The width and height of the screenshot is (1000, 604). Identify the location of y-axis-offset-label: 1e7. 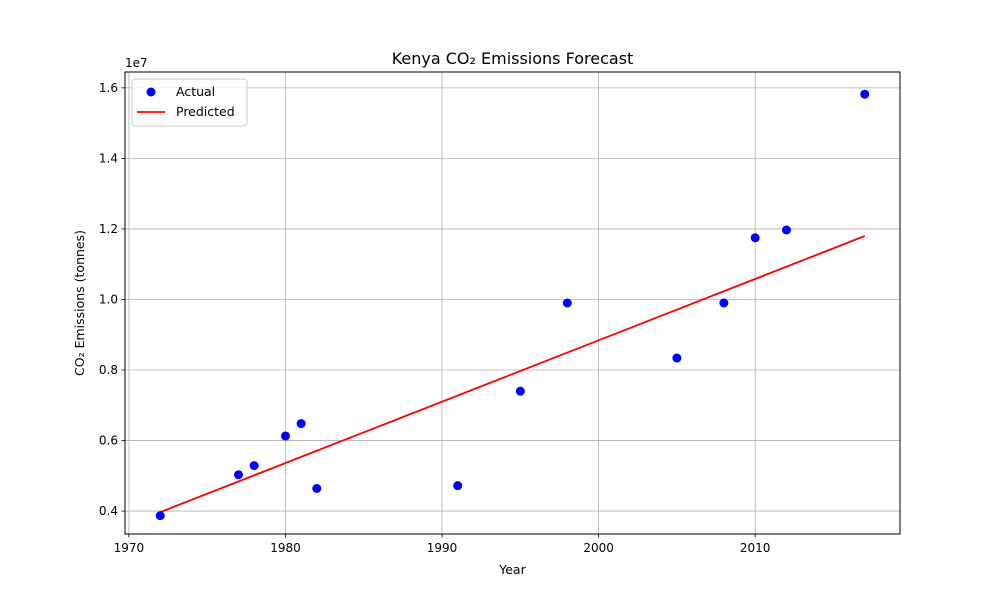
(136, 63).